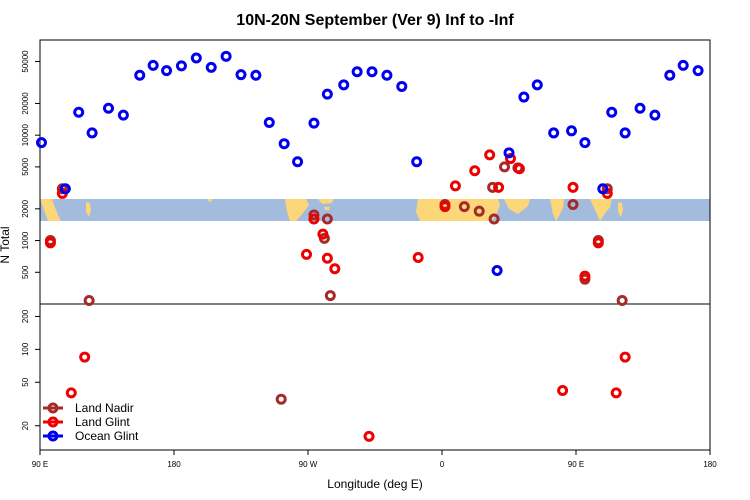  I want to click on land-hawaii, so click(210, 200).